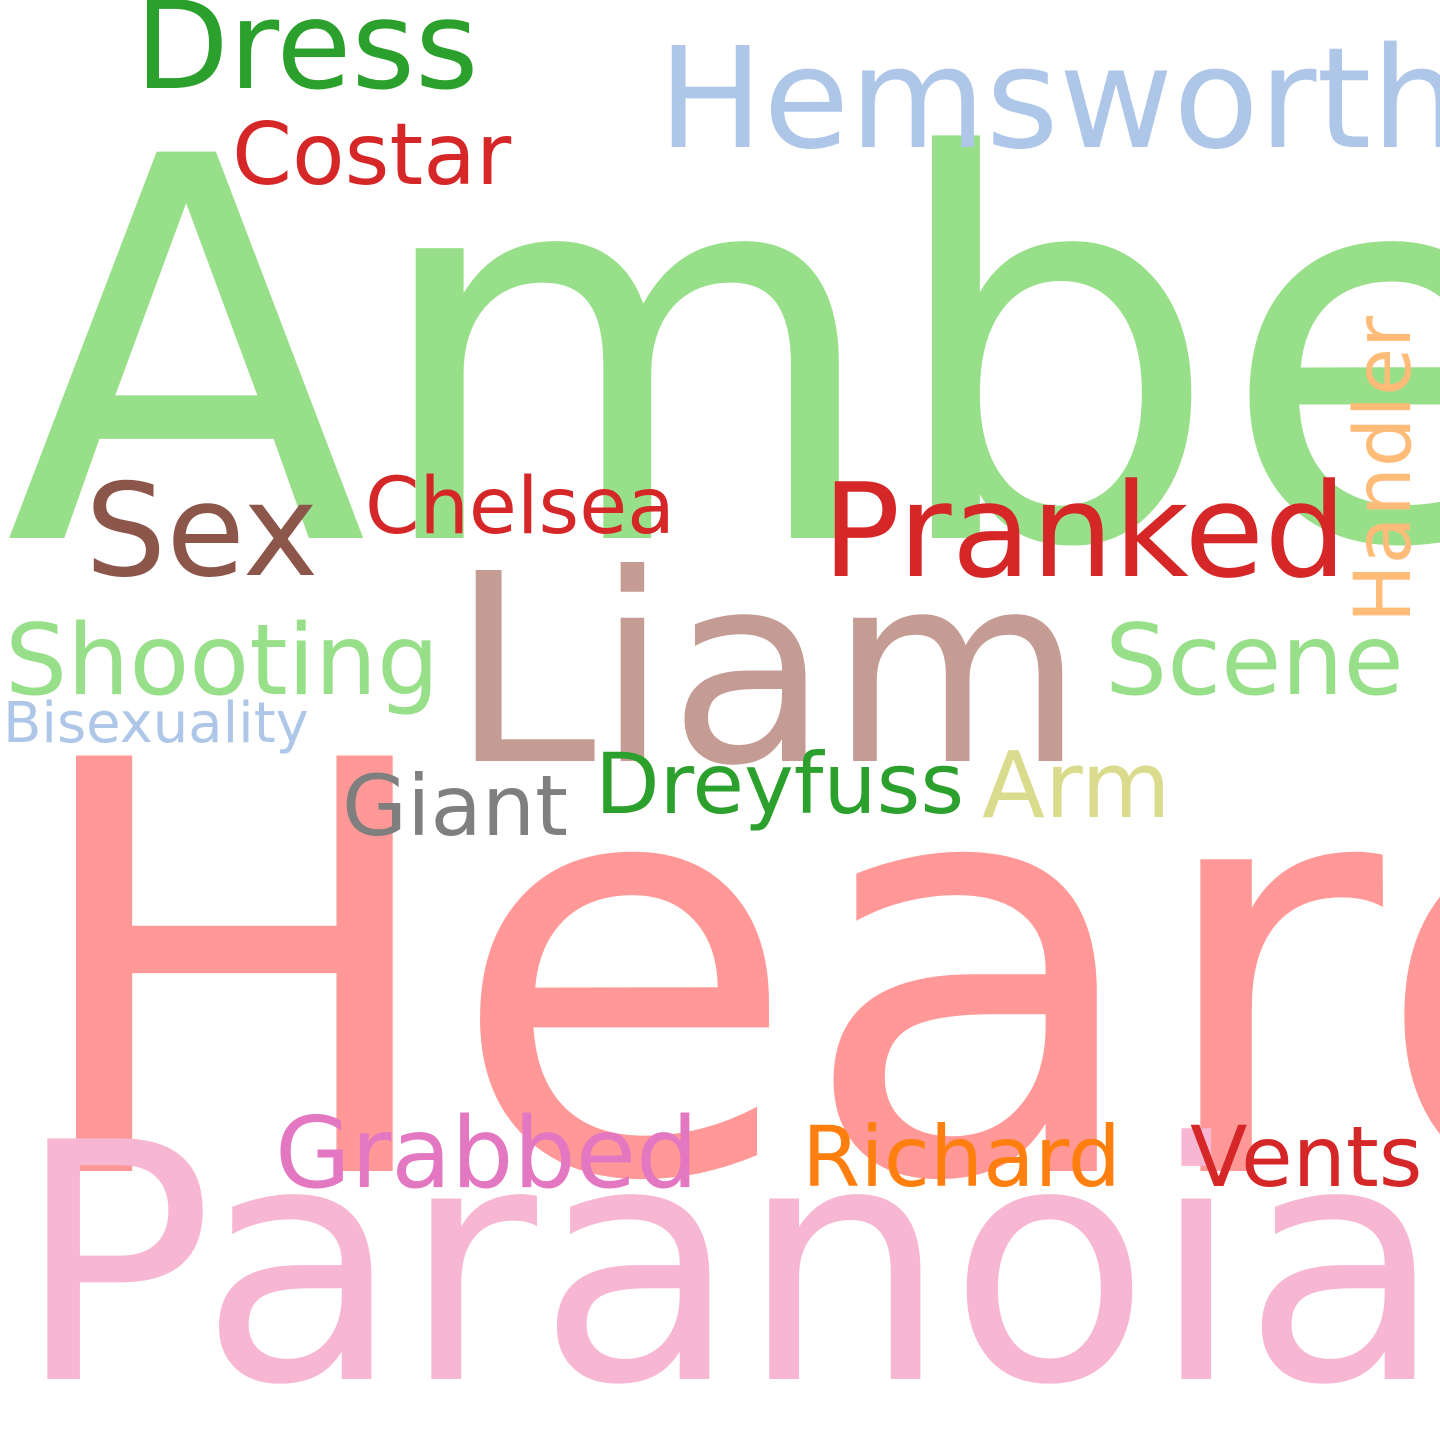 The width and height of the screenshot is (1440, 1440). I want to click on word-pranked: Pranked, so click(1084, 531).